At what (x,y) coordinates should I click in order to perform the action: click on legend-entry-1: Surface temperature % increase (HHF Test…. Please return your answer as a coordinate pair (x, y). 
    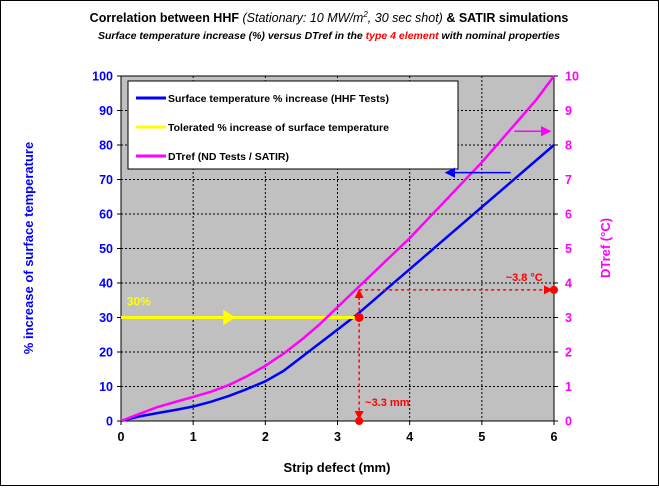
    Looking at the image, I should click on (278, 99).